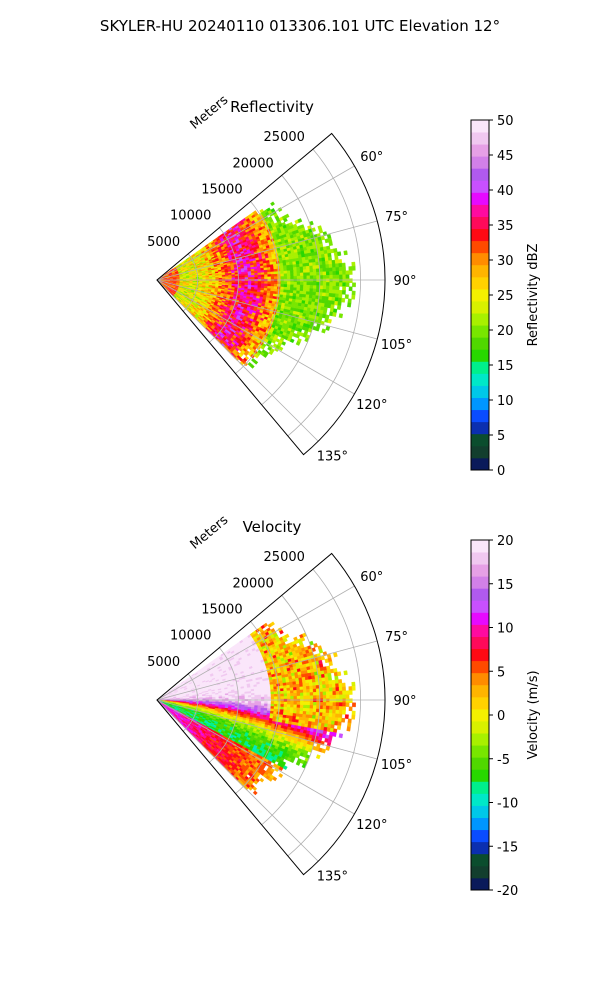  Describe the element at coordinates (505, 156) in the screenshot. I see `colorbar-tick-label: 45` at that location.